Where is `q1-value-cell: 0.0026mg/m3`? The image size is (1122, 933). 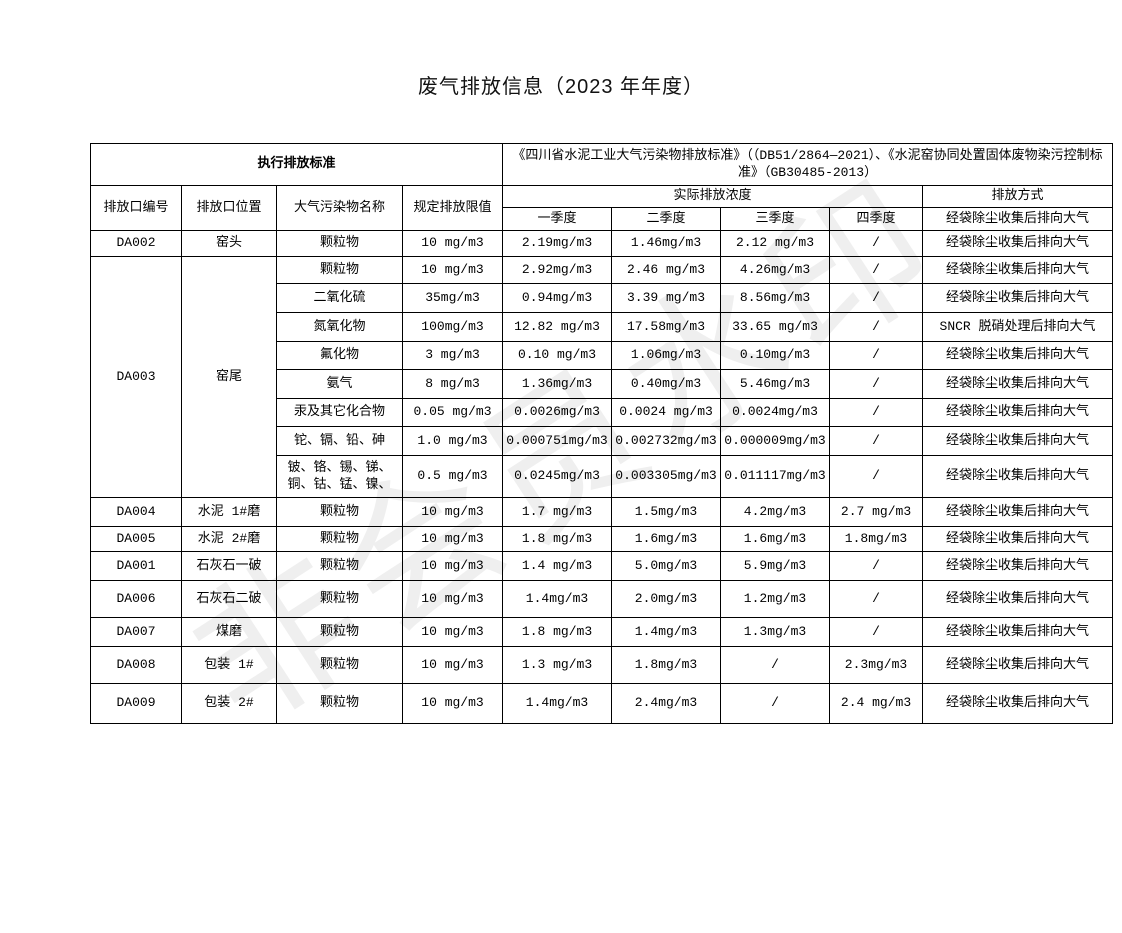 q1-value-cell: 0.0026mg/m3 is located at coordinates (557, 412).